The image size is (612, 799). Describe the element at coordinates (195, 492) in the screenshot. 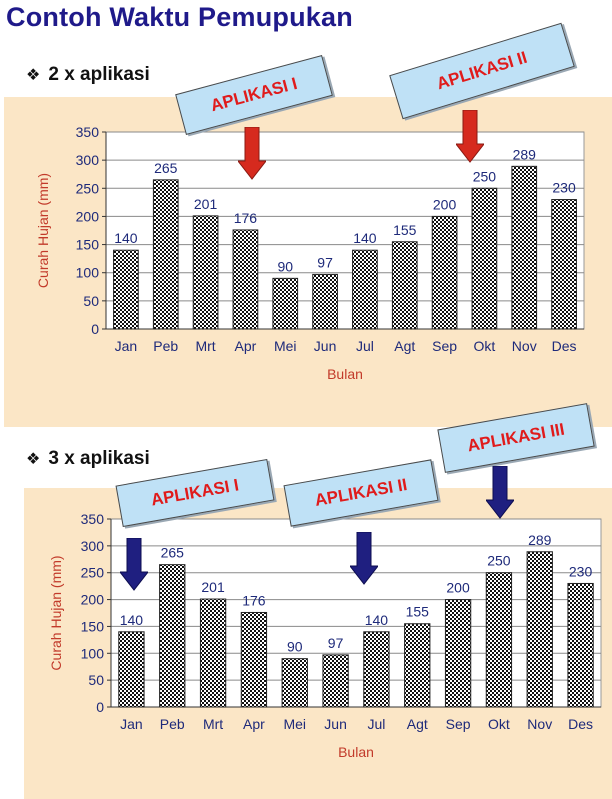

I see `callout-label: APLIKASI I` at that location.